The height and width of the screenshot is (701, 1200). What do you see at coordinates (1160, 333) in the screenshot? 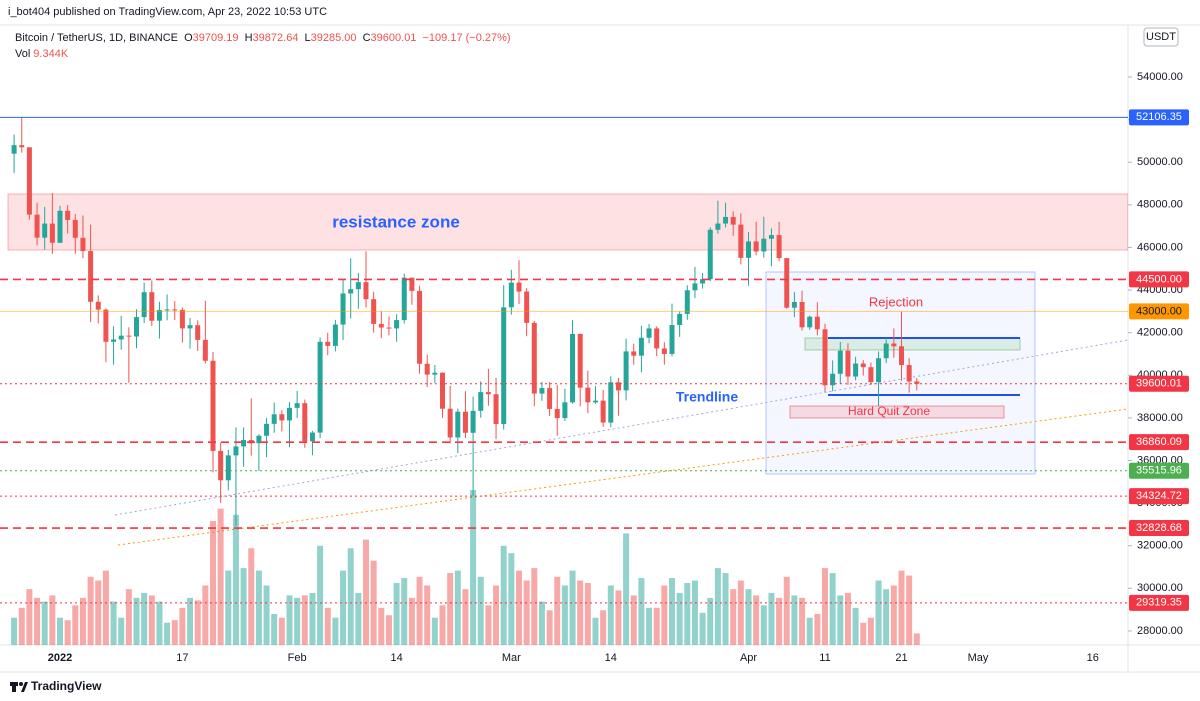
I see `y-tick-label: 42000.00` at bounding box center [1160, 333].